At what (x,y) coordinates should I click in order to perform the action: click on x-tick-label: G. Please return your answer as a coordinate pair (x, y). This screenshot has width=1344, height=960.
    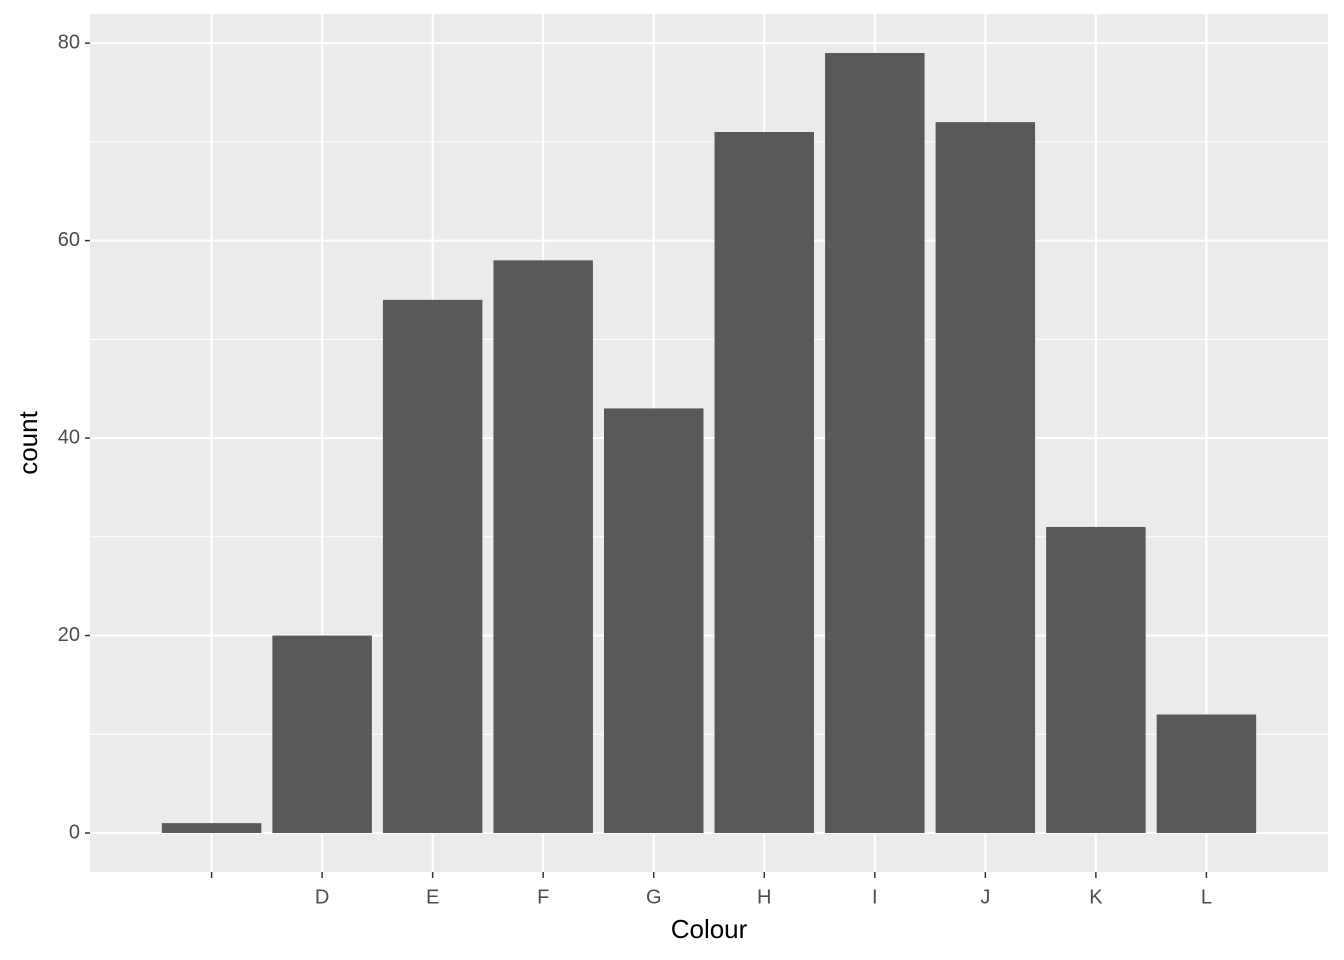
    Looking at the image, I should click on (654, 897).